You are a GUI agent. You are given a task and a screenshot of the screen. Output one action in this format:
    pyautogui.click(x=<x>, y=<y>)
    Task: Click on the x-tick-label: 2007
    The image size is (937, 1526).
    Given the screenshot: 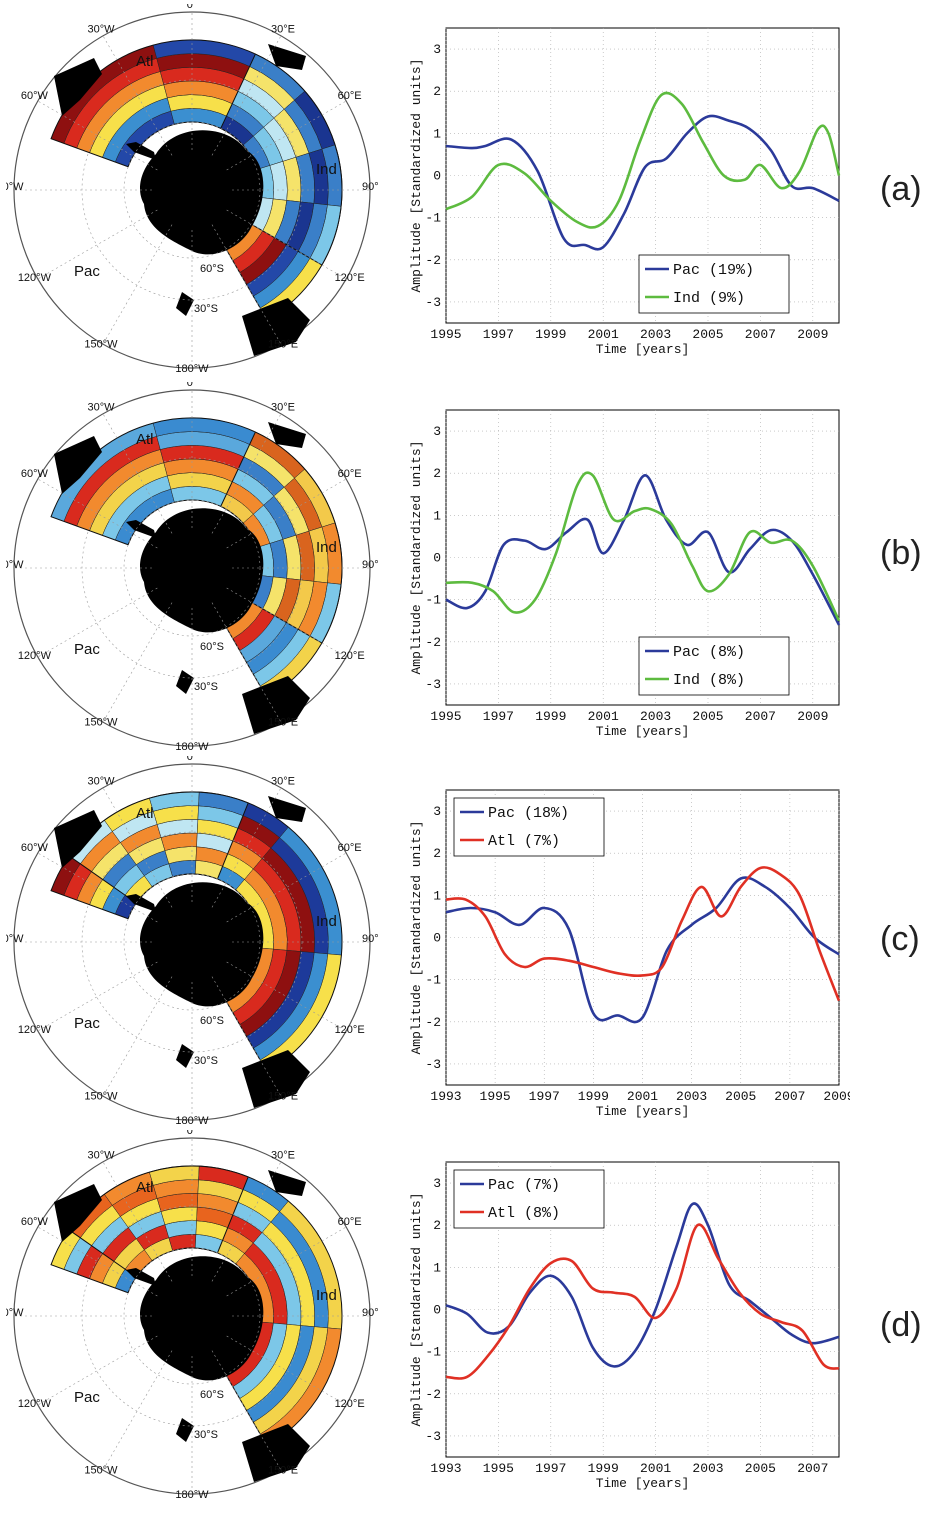 What is the action you would take?
    pyautogui.click(x=789, y=1096)
    